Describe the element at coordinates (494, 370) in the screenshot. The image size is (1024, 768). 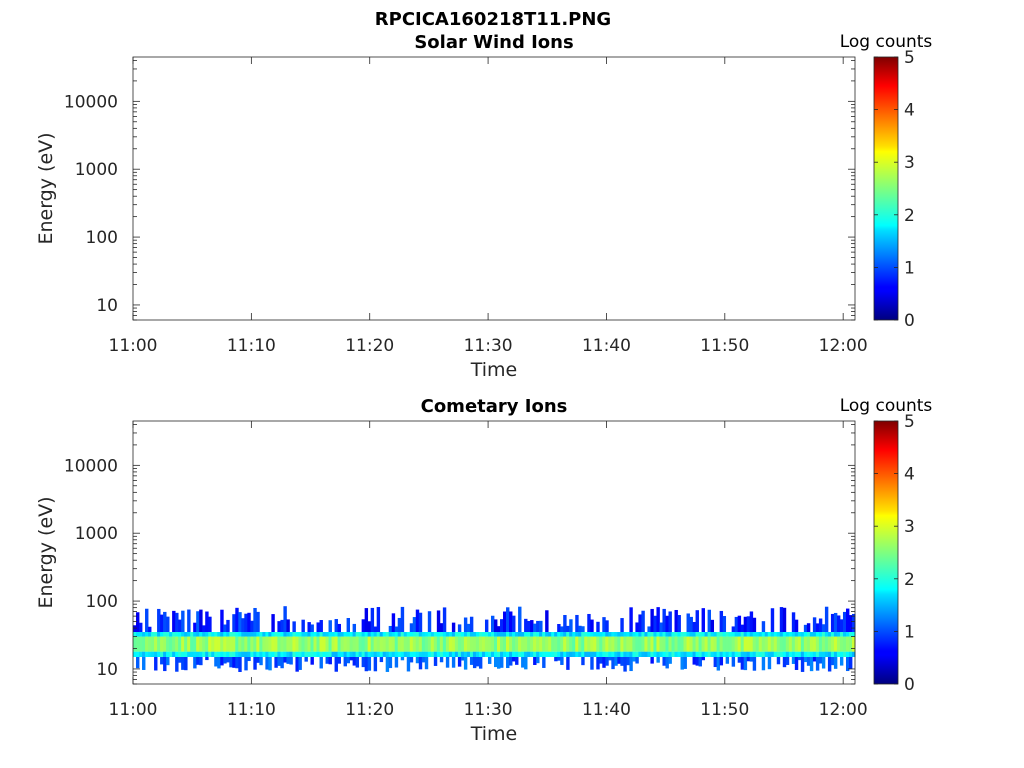
I see `x-axis-label: Time` at that location.